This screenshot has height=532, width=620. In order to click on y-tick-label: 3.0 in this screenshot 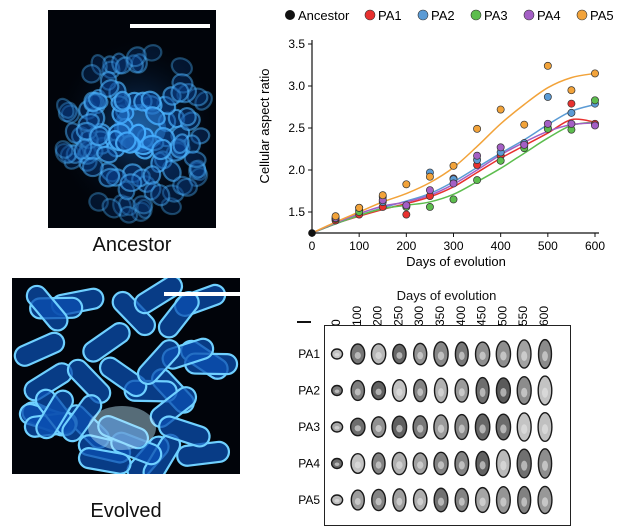, I will do `click(296, 86)`.